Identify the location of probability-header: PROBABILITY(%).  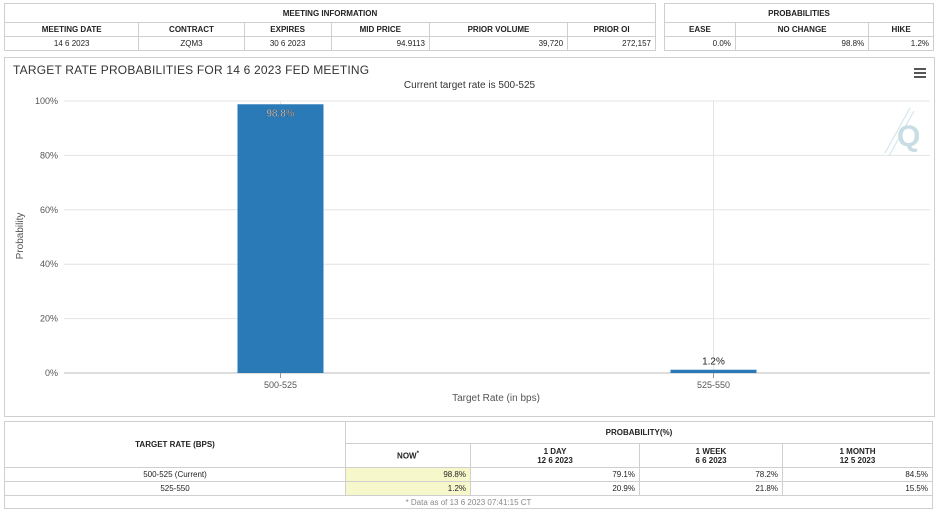
(639, 432).